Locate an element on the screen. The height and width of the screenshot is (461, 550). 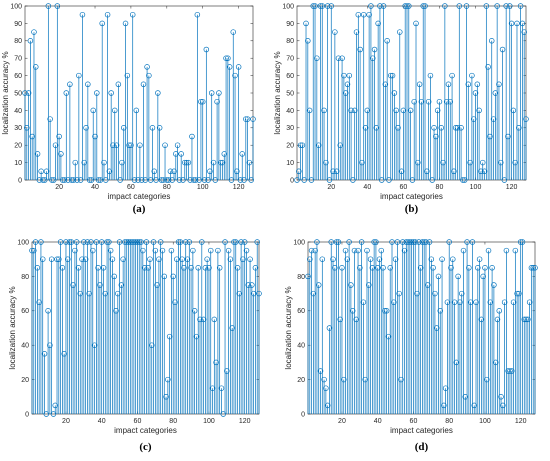
y-tick-label: 100 is located at coordinates (299, 242).